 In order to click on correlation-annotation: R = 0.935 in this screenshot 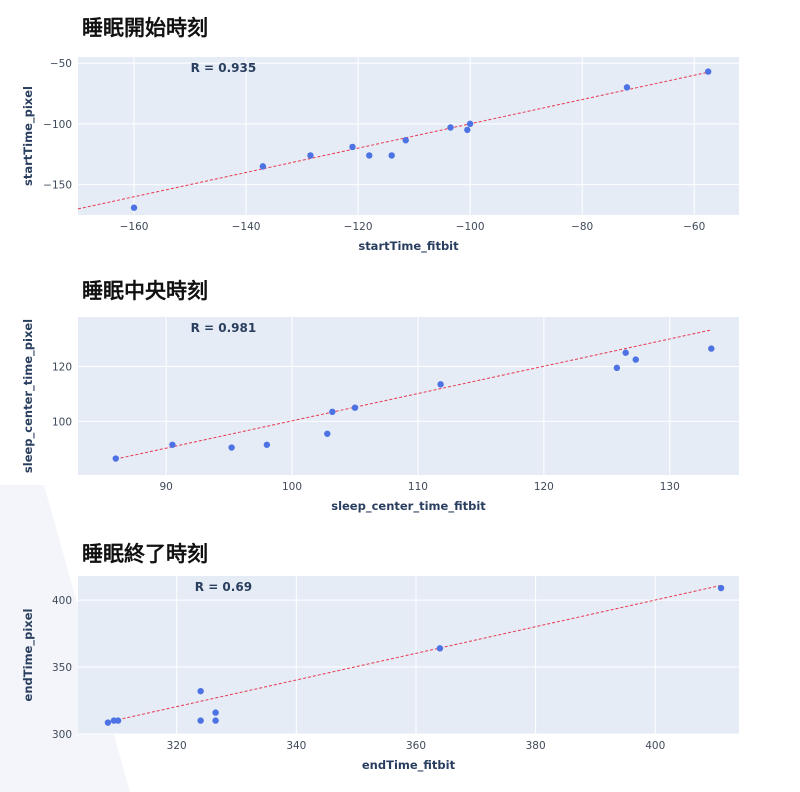, I will do `click(224, 68)`.